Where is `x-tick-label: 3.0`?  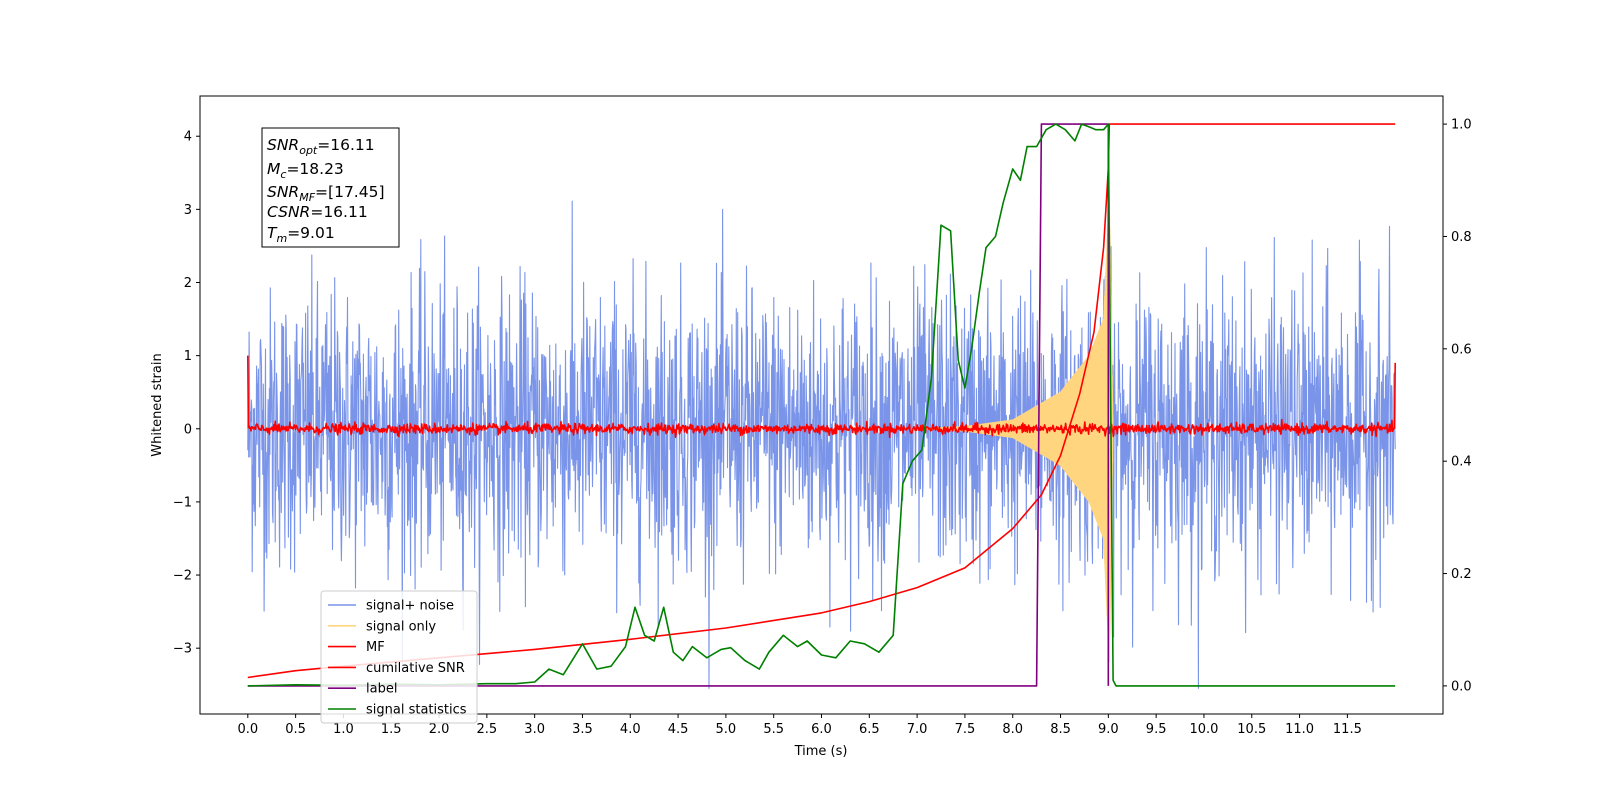 x-tick-label: 3.0 is located at coordinates (534, 729).